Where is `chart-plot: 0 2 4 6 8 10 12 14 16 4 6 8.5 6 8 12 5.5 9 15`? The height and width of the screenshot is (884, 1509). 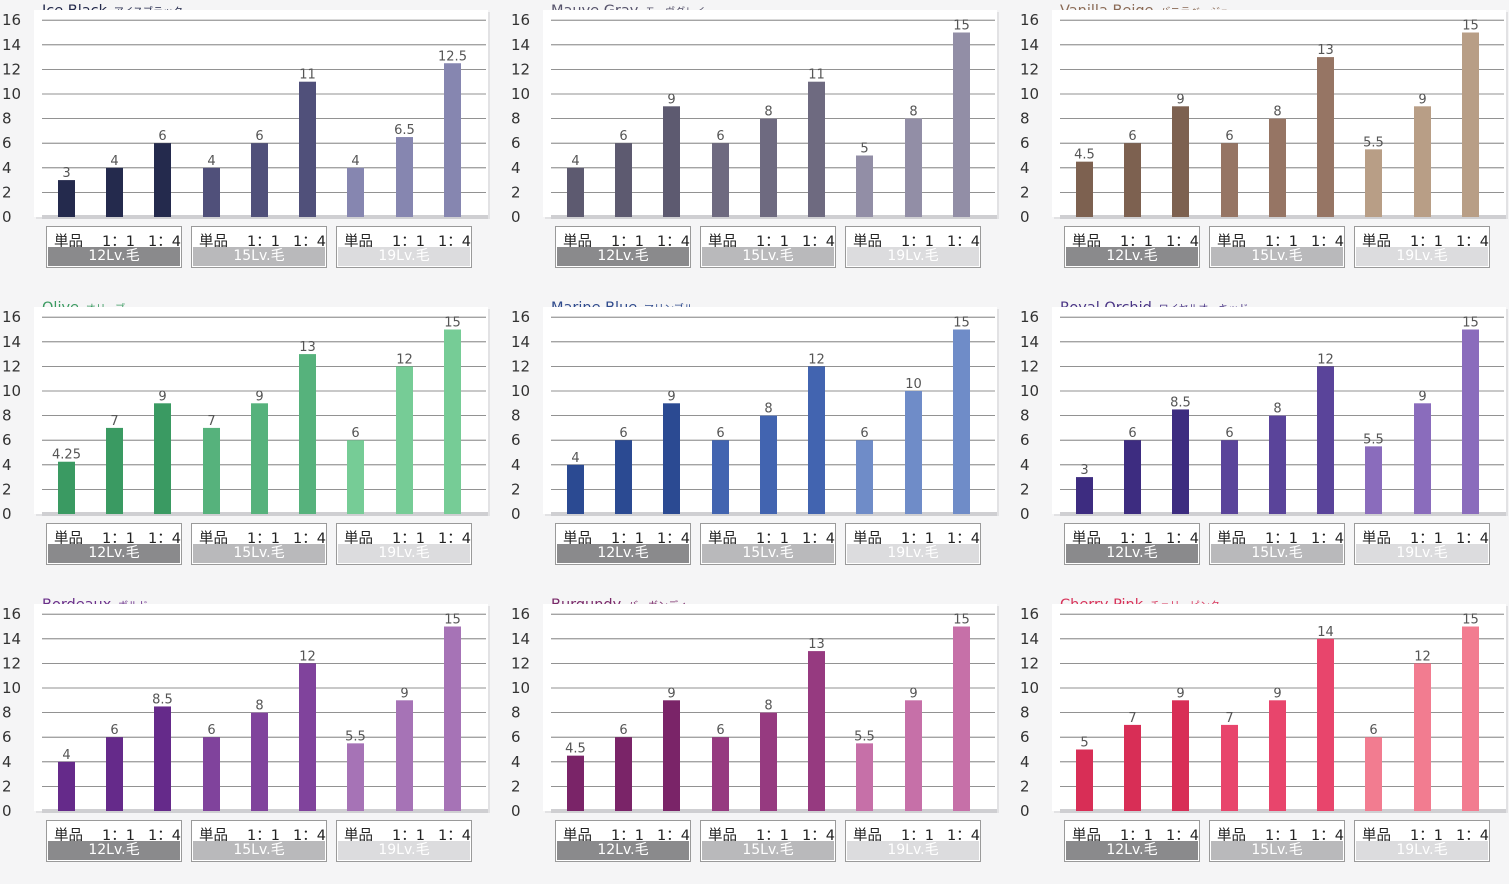 chart-plot: 0 2 4 6 8 10 12 14 16 4 6 8.5 6 8 12 5.5 9 15 is located at coordinates (246, 712).